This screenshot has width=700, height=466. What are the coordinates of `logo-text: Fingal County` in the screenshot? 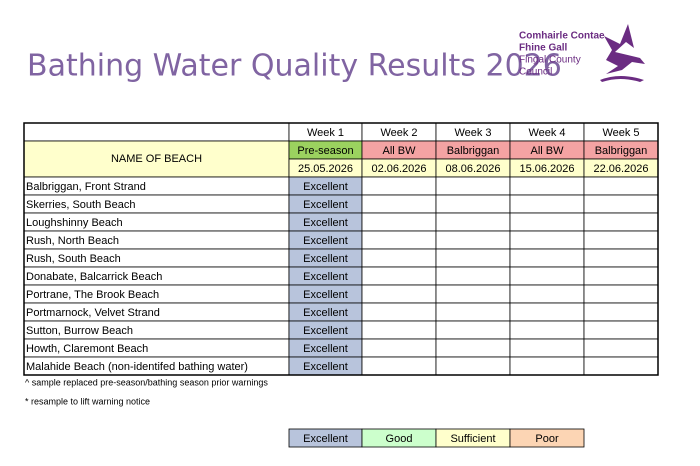 It's located at (550, 60).